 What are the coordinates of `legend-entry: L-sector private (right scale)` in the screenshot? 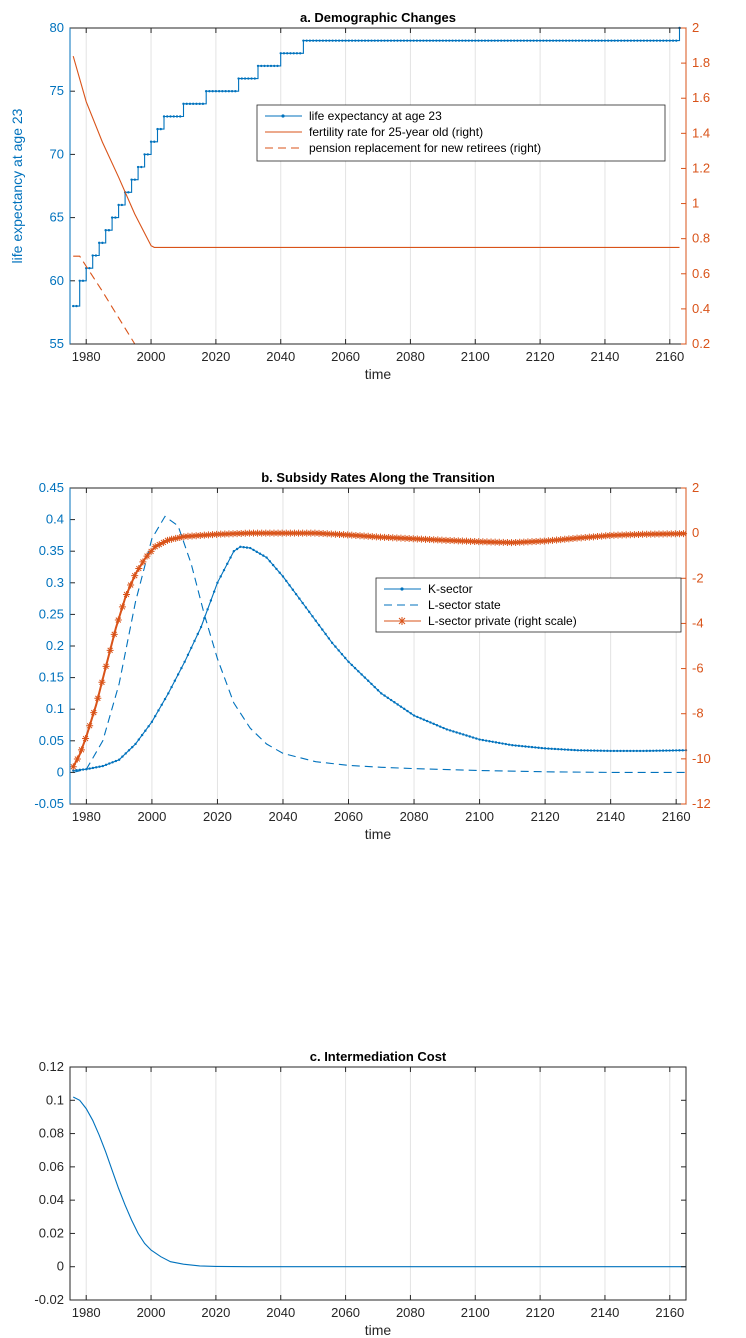 It's located at (502, 621).